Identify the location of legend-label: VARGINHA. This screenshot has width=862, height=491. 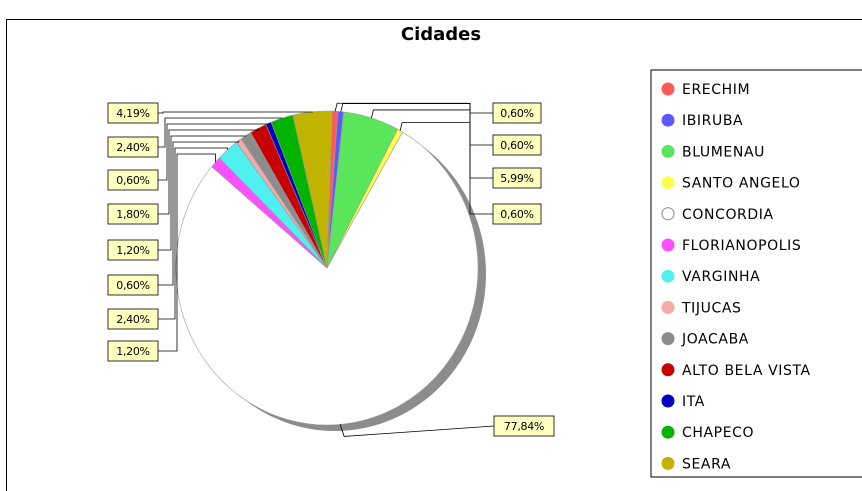
(721, 277).